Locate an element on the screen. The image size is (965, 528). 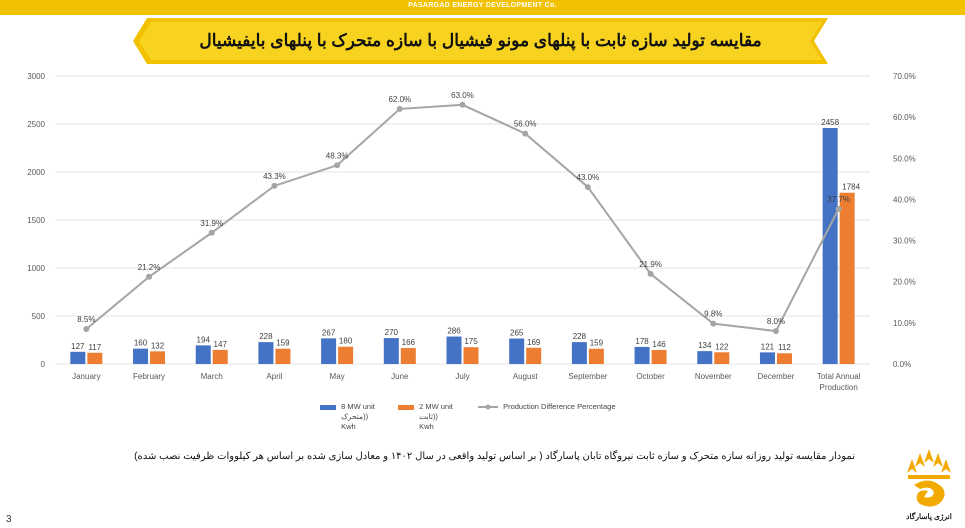
bar-label-8mw: 127 is located at coordinates (78, 346).